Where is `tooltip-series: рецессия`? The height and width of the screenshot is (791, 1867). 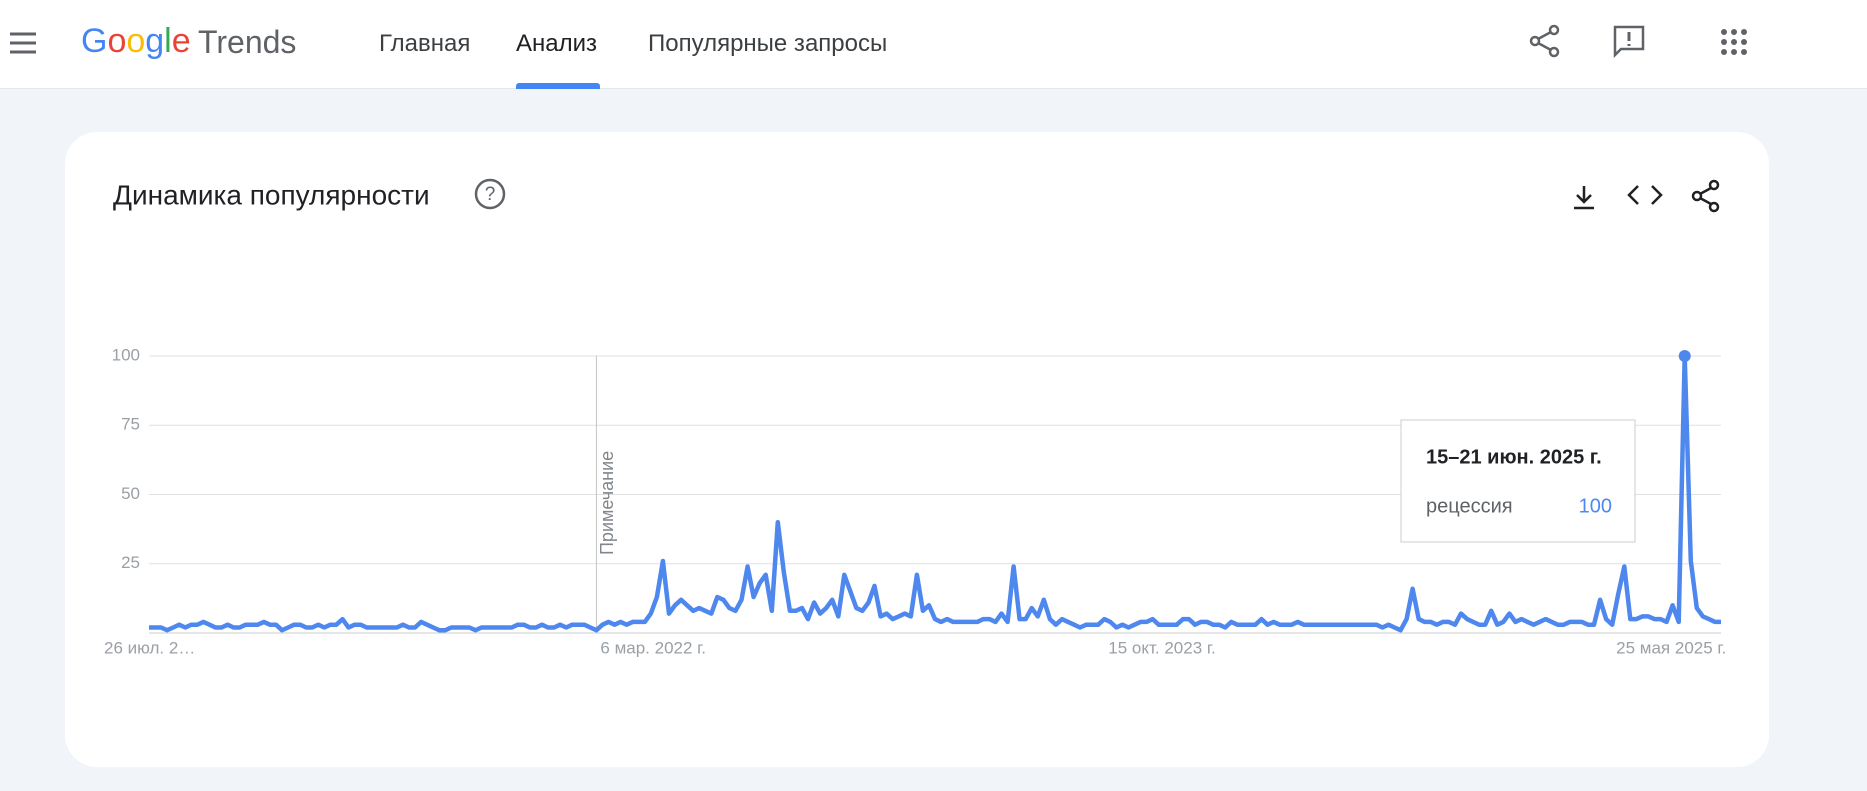 tooltip-series: рецессия is located at coordinates (1469, 506).